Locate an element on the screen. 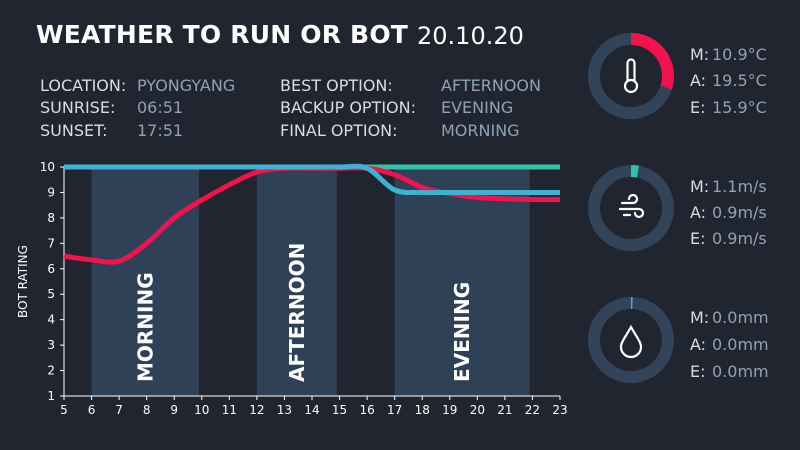  temperature-morning: M: 10.9°C is located at coordinates (728, 54).